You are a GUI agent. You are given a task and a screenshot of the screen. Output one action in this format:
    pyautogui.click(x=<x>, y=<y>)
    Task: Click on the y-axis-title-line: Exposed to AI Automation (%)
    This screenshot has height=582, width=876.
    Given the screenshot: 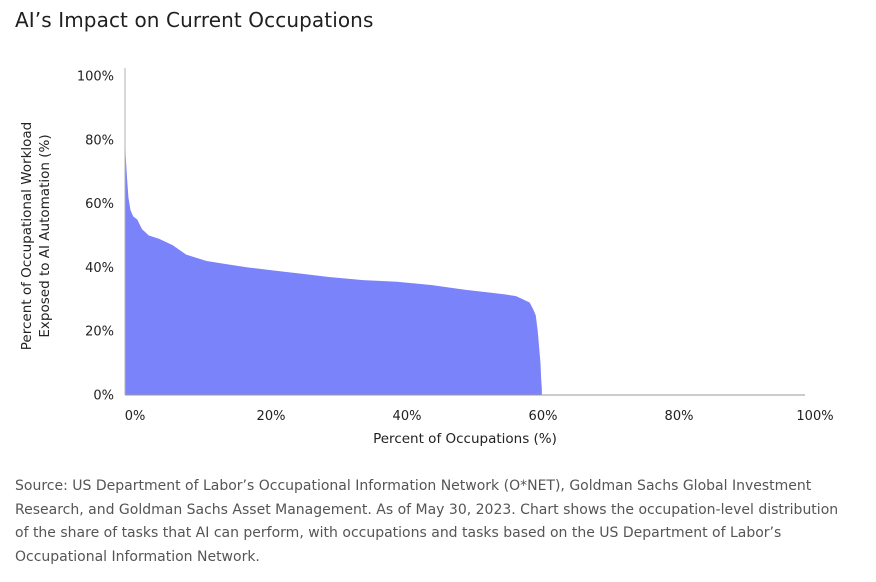 What is the action you would take?
    pyautogui.click(x=45, y=235)
    